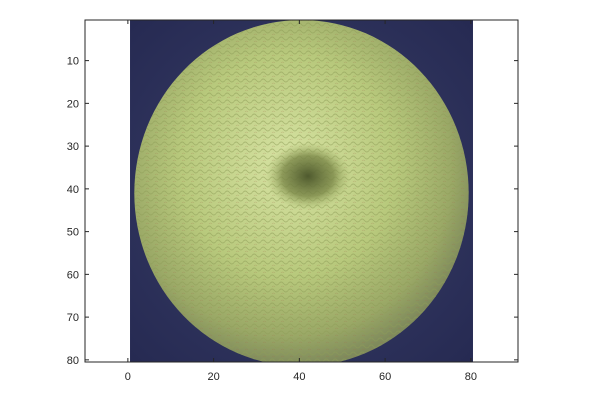 Image resolution: width=590 pixels, height=402 pixels. What do you see at coordinates (73, 190) in the screenshot?
I see `y-tick-label: 40` at bounding box center [73, 190].